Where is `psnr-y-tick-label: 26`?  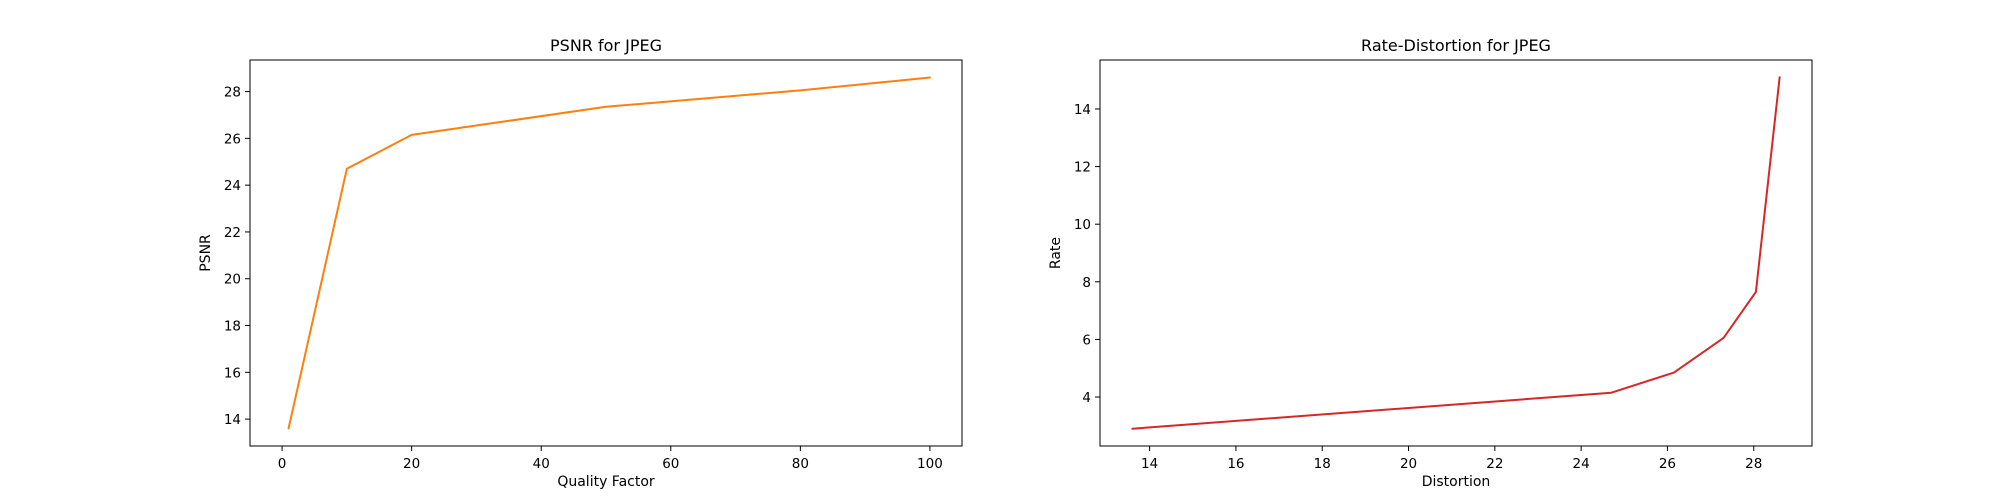
psnr-y-tick-label: 26 is located at coordinates (232, 139).